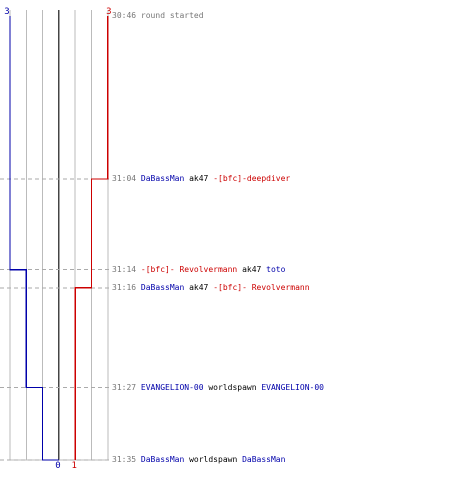 The height and width of the screenshot is (500, 450). Describe the element at coordinates (124, 179) in the screenshot. I see `event-time: 31:04` at that location.